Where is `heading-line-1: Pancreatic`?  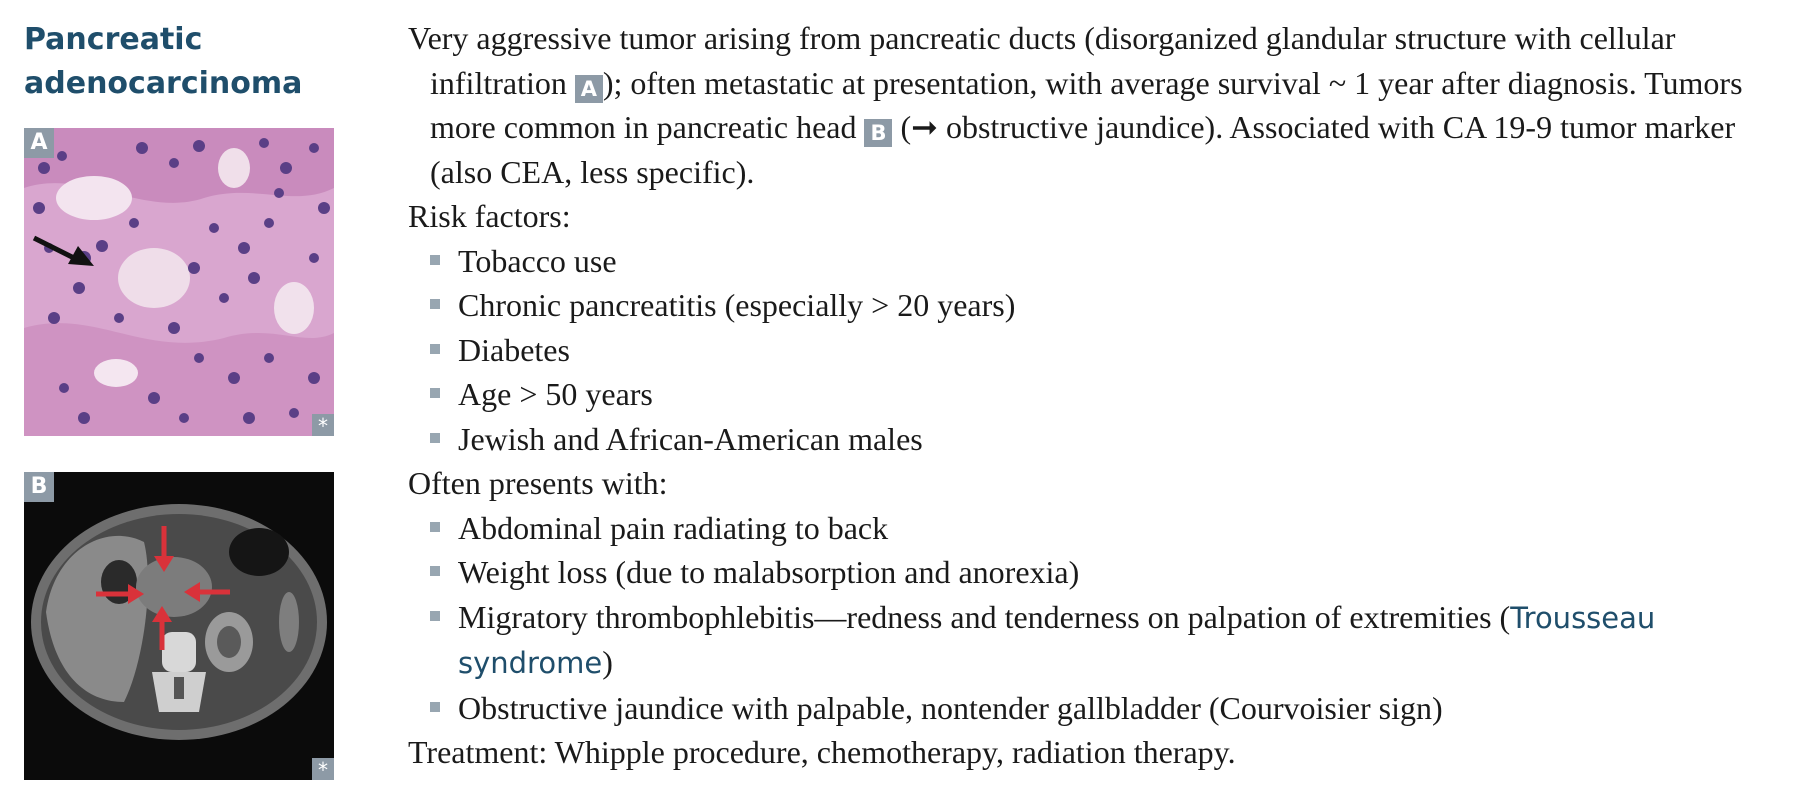
heading-line-1: Pancreatic is located at coordinates (113, 39).